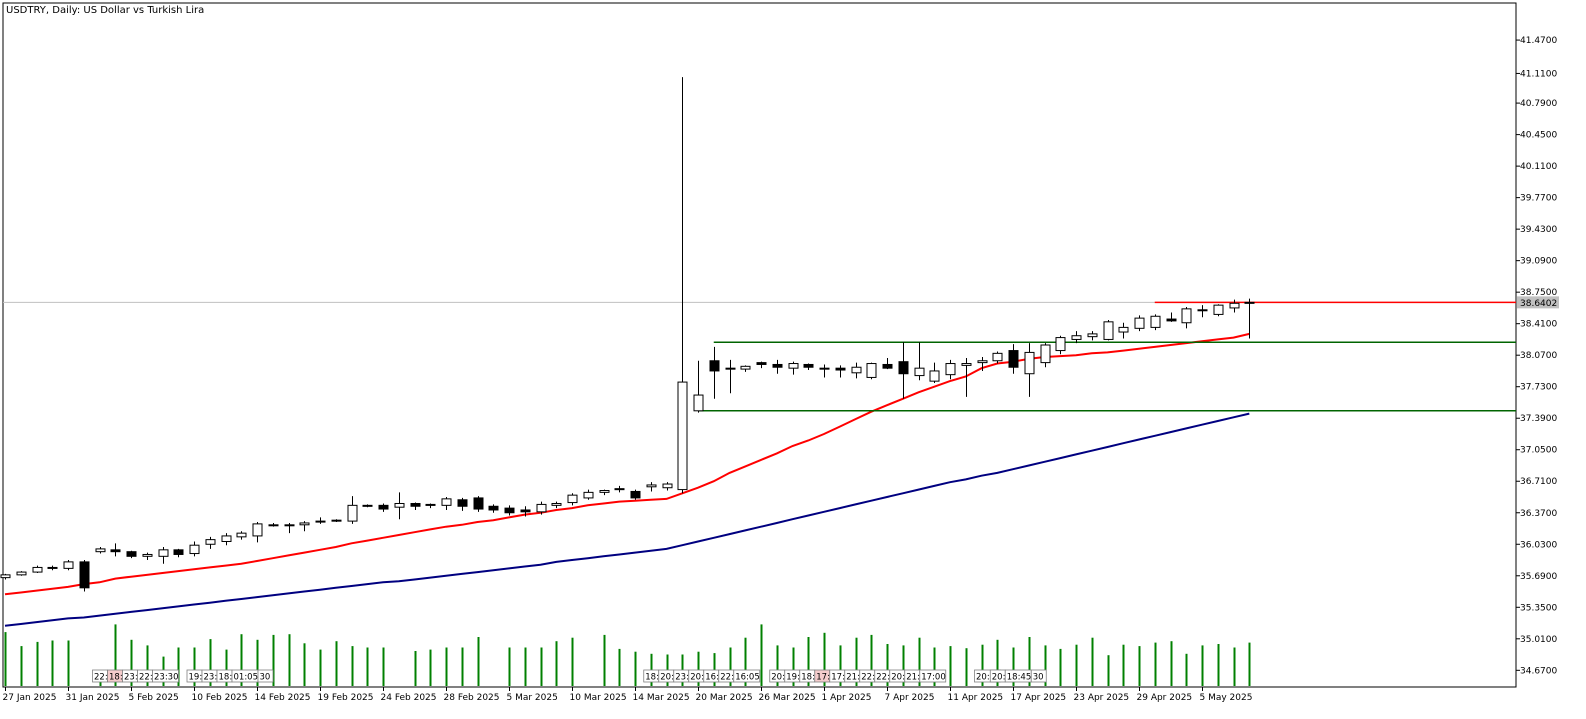 Image resolution: width=1586 pixels, height=719 pixels. What do you see at coordinates (976, 698) in the screenshot?
I see `x-tick-label: 11 Apr 2025` at bounding box center [976, 698].